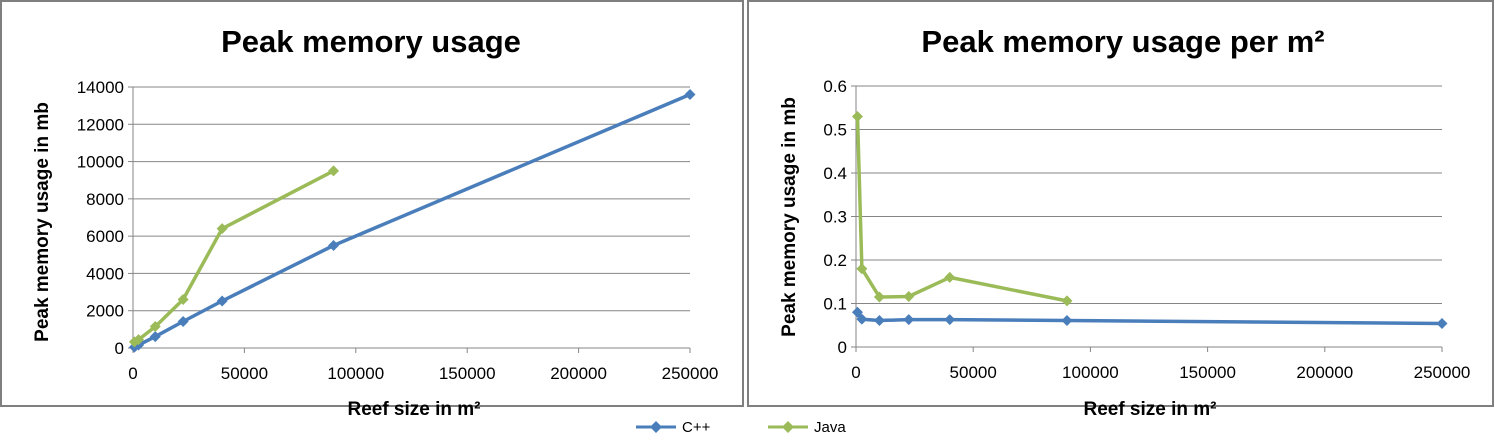  What do you see at coordinates (371, 41) in the screenshot?
I see `chart-title: Peak memory usage` at bounding box center [371, 41].